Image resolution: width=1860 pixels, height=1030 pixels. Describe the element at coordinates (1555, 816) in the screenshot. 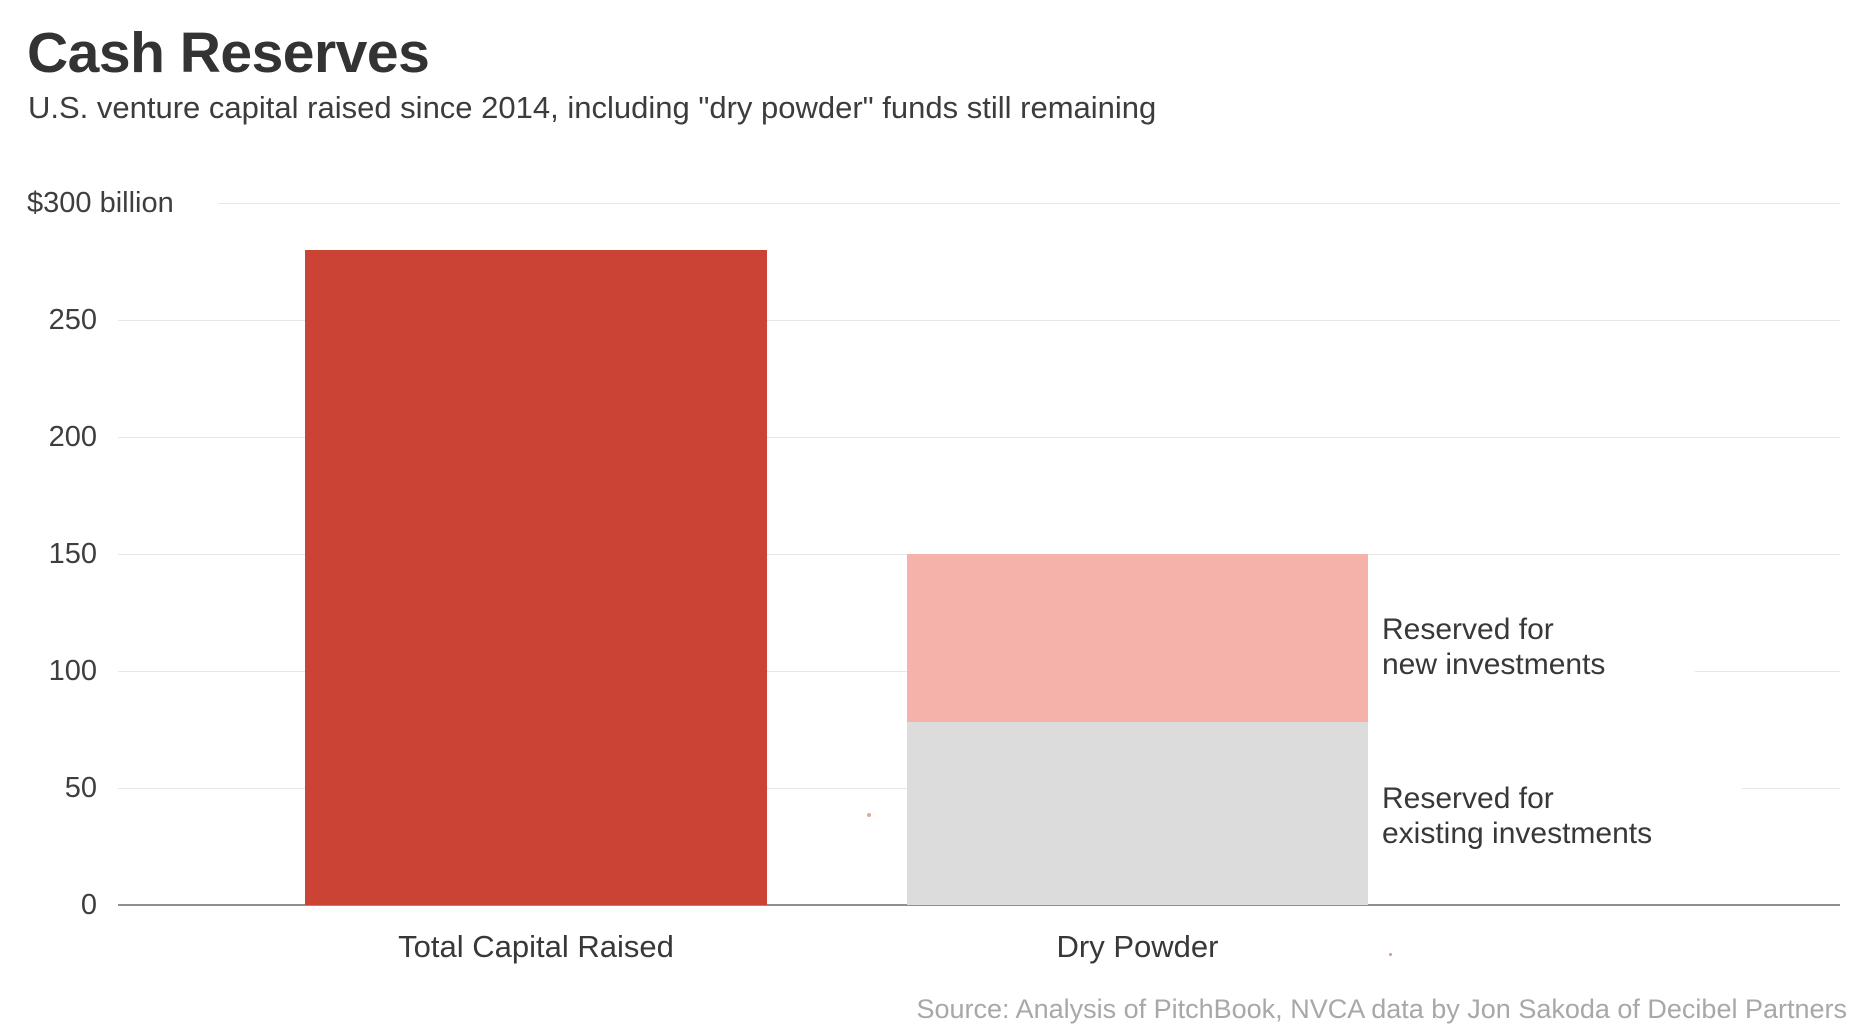

I see `annotation-existing-investments: Reserved for existing investments` at that location.